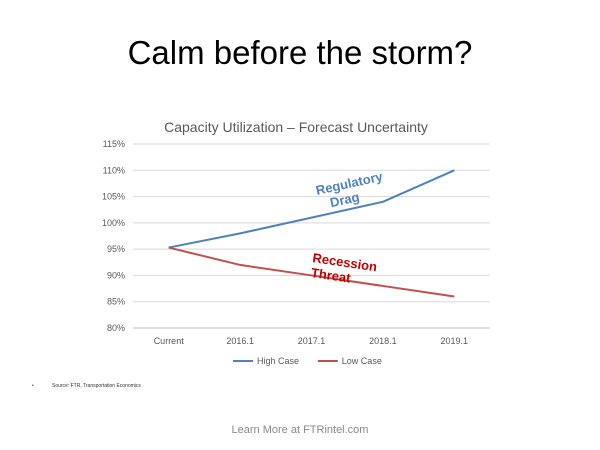 The width and height of the screenshot is (600, 450). I want to click on x-axis-ticks: Current 2016.1 2017.1 2018.1 2019.1, so click(311, 341).